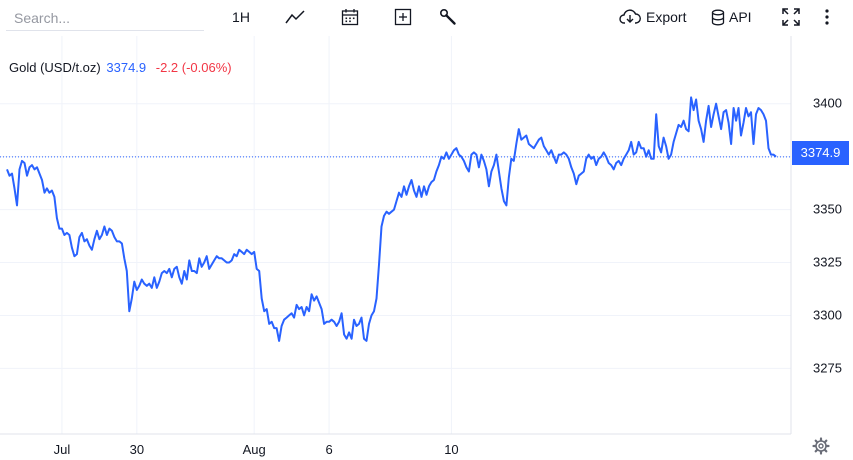  Describe the element at coordinates (137, 449) in the screenshot. I see `x-tick-label: 30` at that location.